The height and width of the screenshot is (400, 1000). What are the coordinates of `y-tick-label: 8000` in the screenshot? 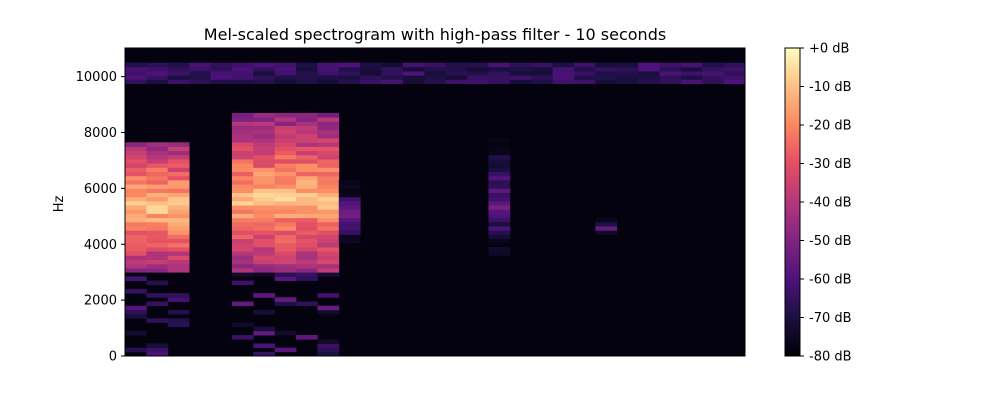 It's located at (100, 133).